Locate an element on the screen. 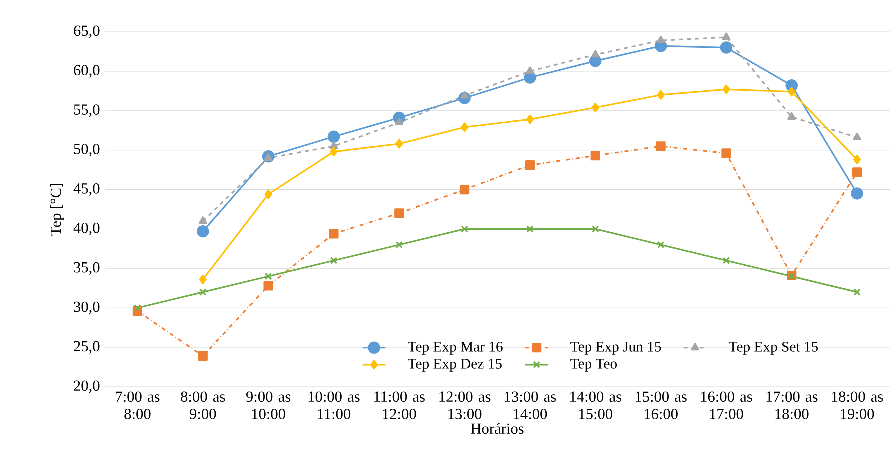 Image resolution: width=894 pixels, height=460 pixels. x-tick-label: 15:00 as 16:00 is located at coordinates (661, 406).